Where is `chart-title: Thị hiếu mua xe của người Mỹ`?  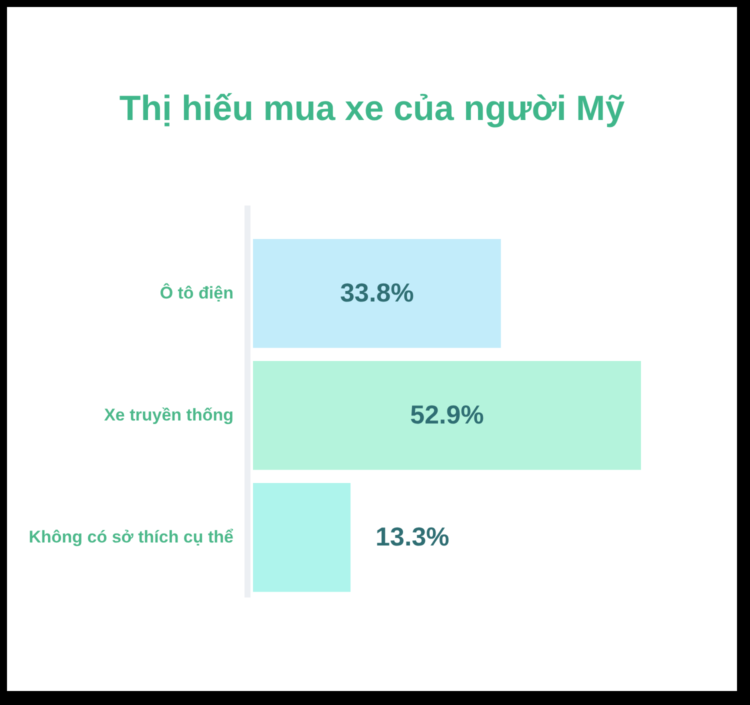 chart-title: Thị hiếu mua xe của người Mỹ is located at coordinates (372, 108).